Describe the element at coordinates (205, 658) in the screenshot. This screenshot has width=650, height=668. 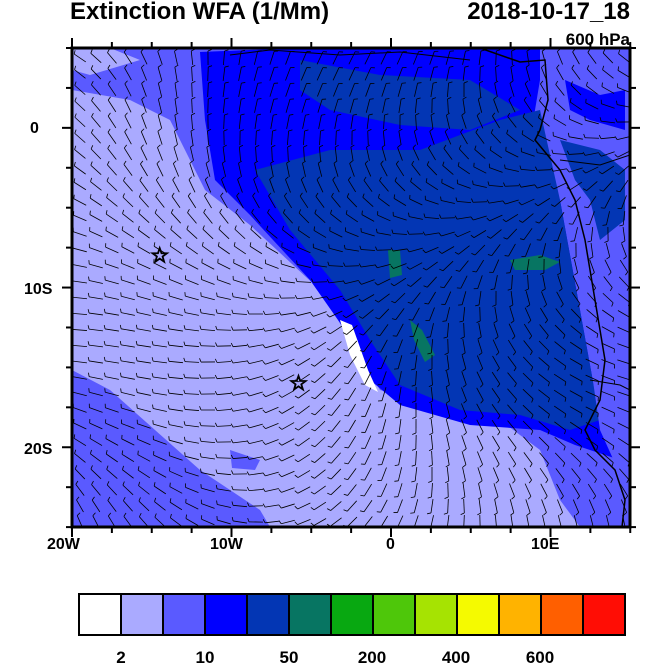
I see `colorbar-label: 10` at that location.